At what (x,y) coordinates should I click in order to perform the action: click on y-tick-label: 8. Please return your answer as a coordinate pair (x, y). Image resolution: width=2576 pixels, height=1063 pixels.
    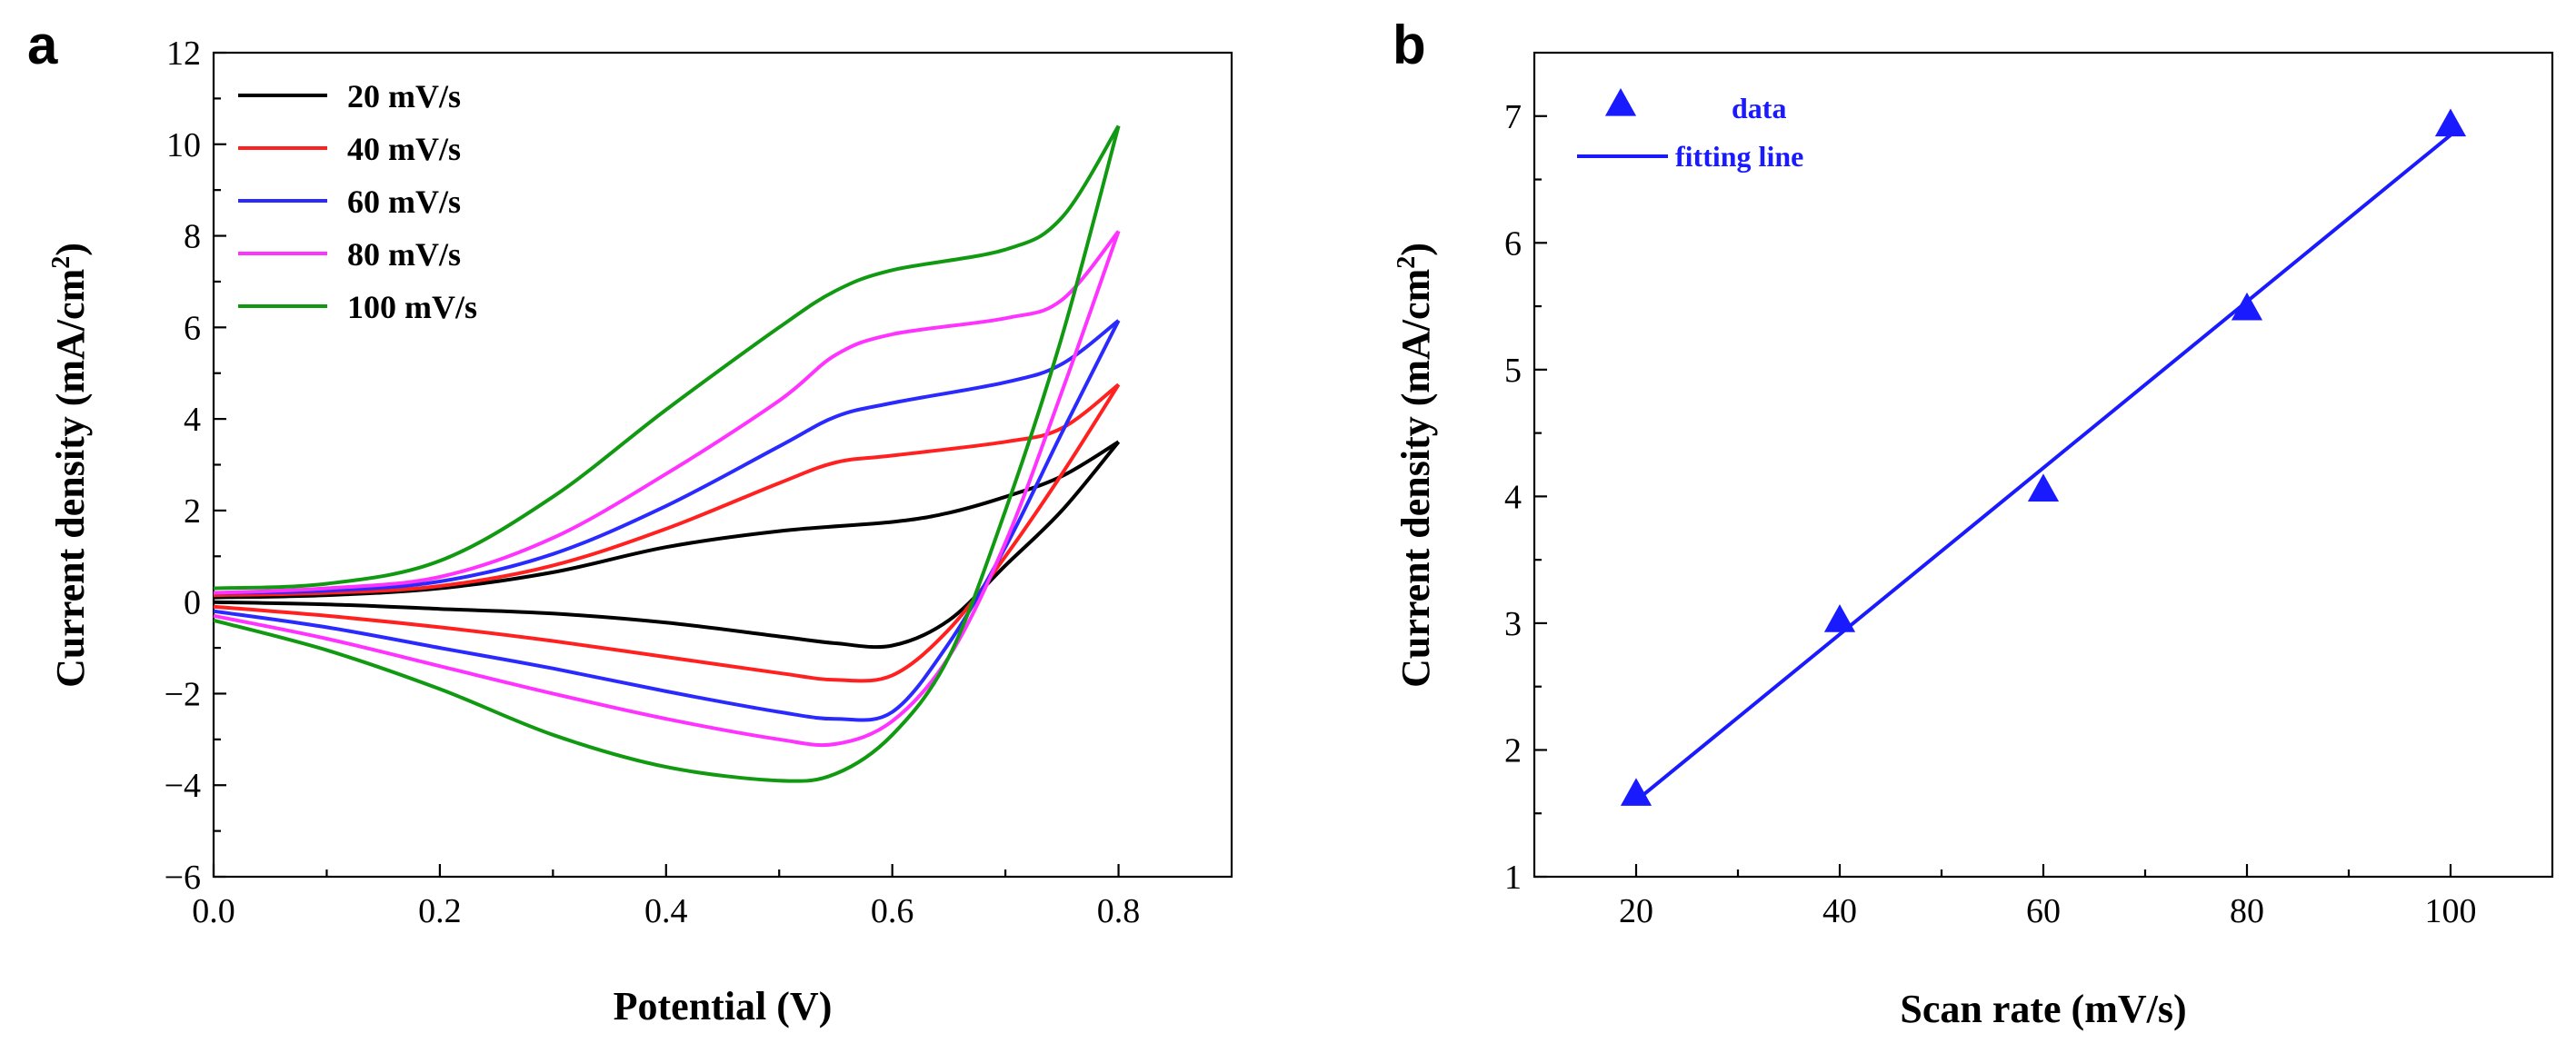
    Looking at the image, I should click on (192, 237).